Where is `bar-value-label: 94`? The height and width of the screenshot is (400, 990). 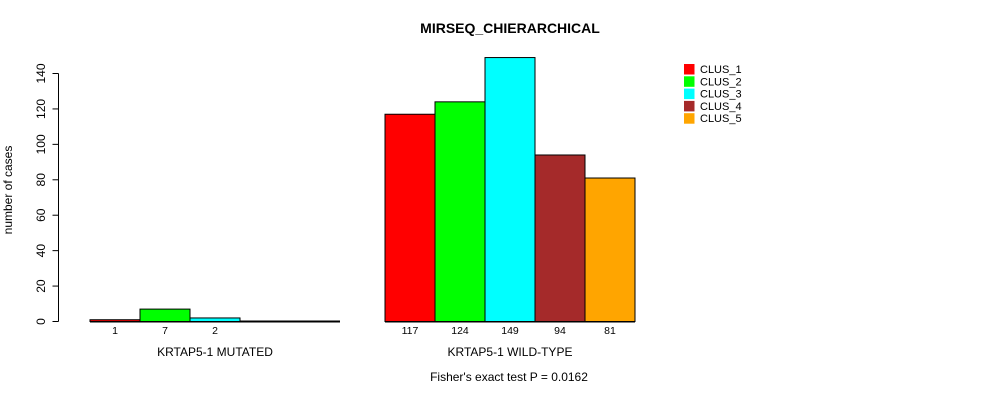 bar-value-label: 94 is located at coordinates (560, 331).